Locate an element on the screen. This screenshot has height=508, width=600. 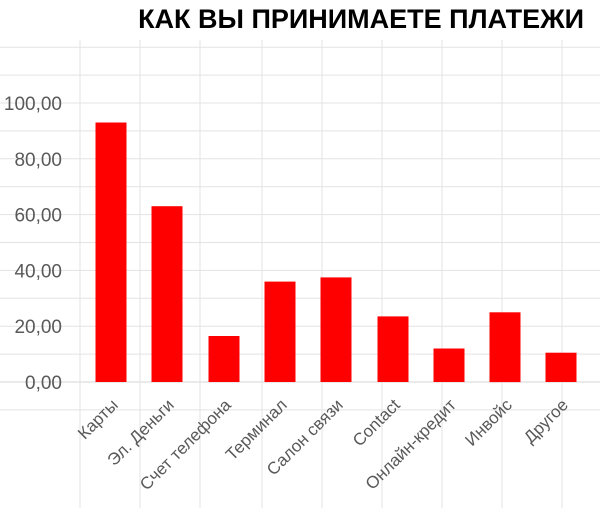
x-tick-label: Contact is located at coordinates (376, 422).